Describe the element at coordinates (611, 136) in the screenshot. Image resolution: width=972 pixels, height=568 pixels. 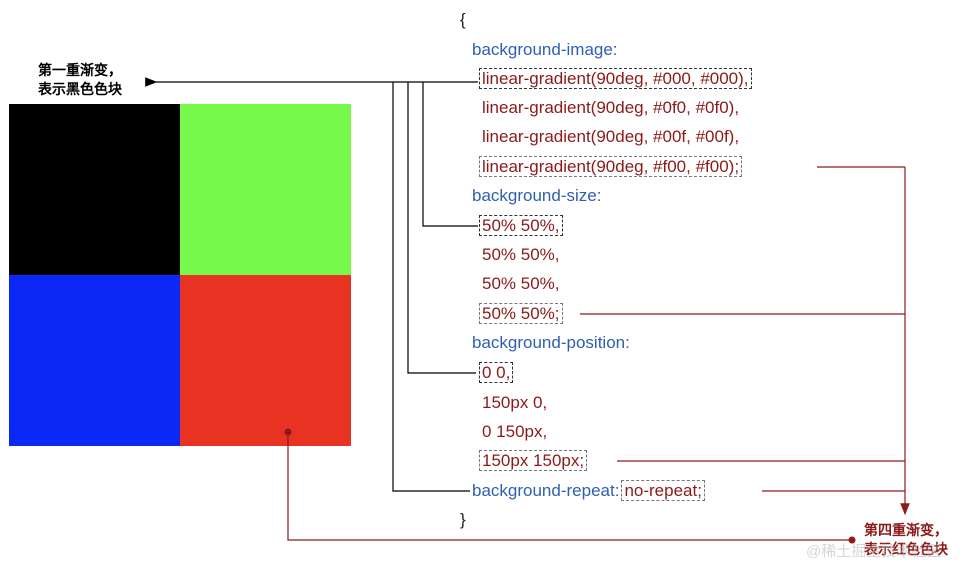
I see `code-value: linear-gradient(90deg, #00f, #00f),` at that location.